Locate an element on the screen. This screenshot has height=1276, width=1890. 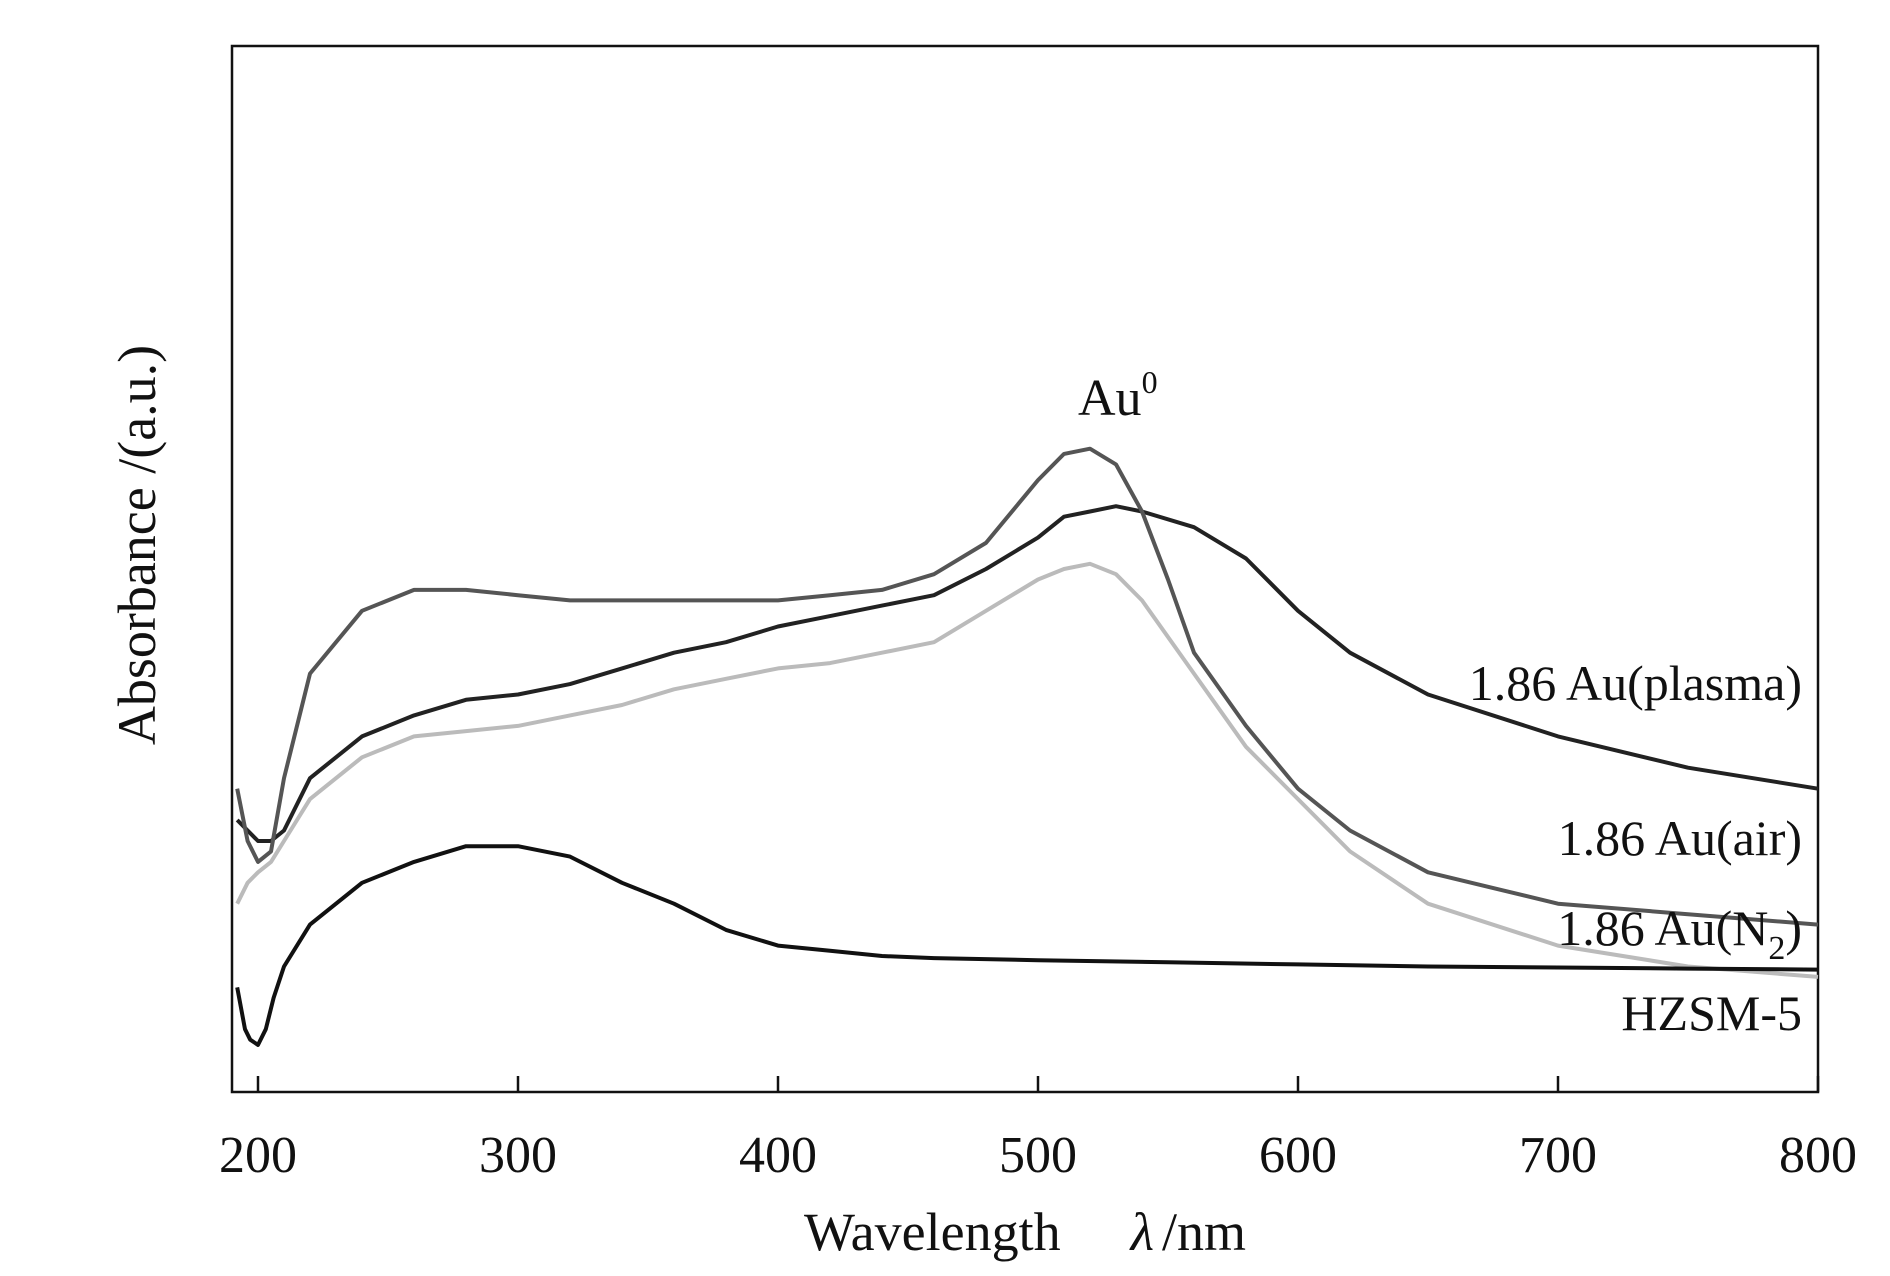
au0-annotation: Au0 is located at coordinates (1118, 395).